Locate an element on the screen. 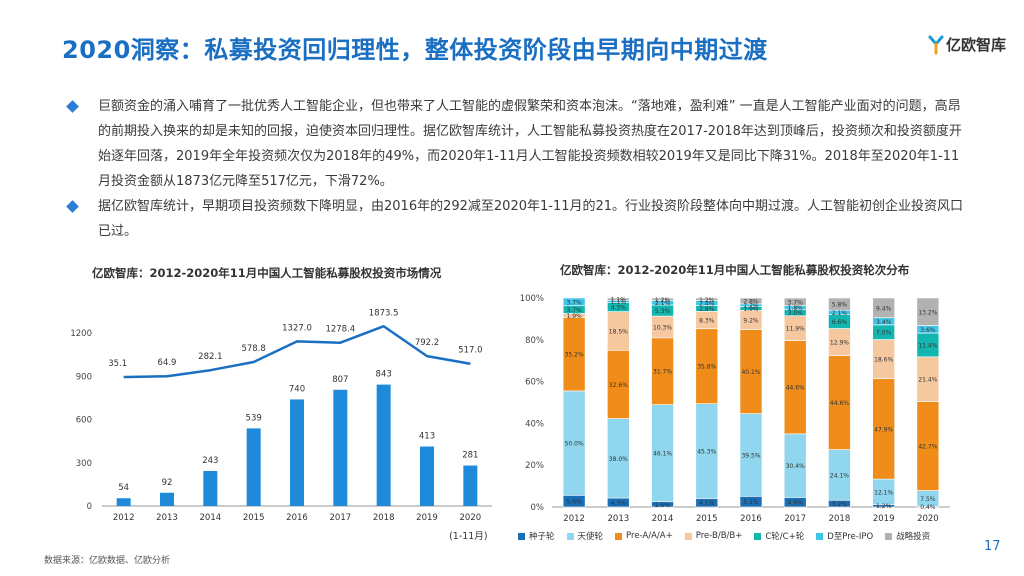  segment-label: 2.1% is located at coordinates (663, 303).